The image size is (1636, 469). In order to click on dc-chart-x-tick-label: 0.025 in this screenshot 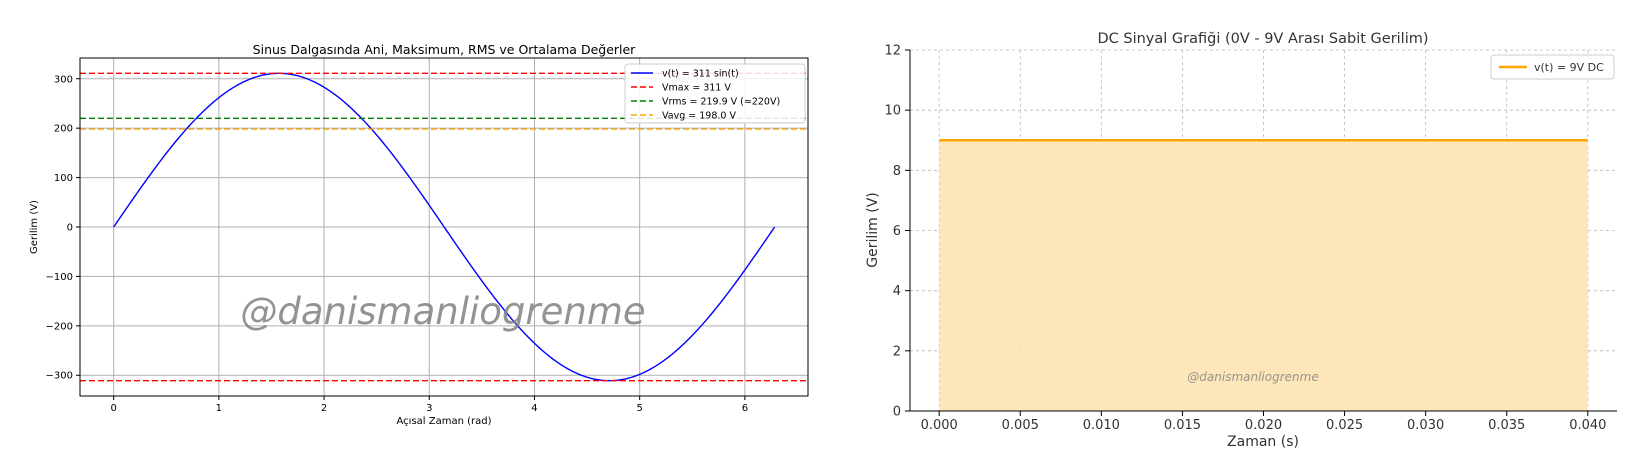, I will do `click(1344, 425)`.